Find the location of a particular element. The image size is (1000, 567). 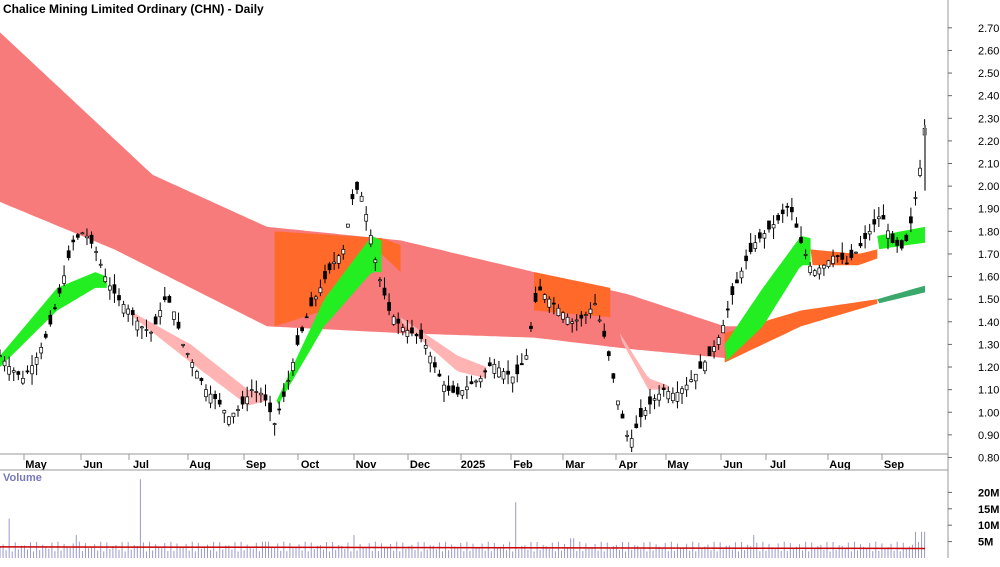

y-tick-label: 2.70 is located at coordinates (988, 29).